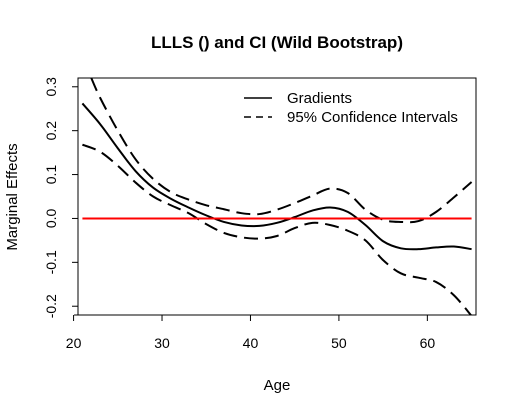 The height and width of the screenshot is (414, 517). I want to click on y-tick-label: 0.3, so click(51, 87).